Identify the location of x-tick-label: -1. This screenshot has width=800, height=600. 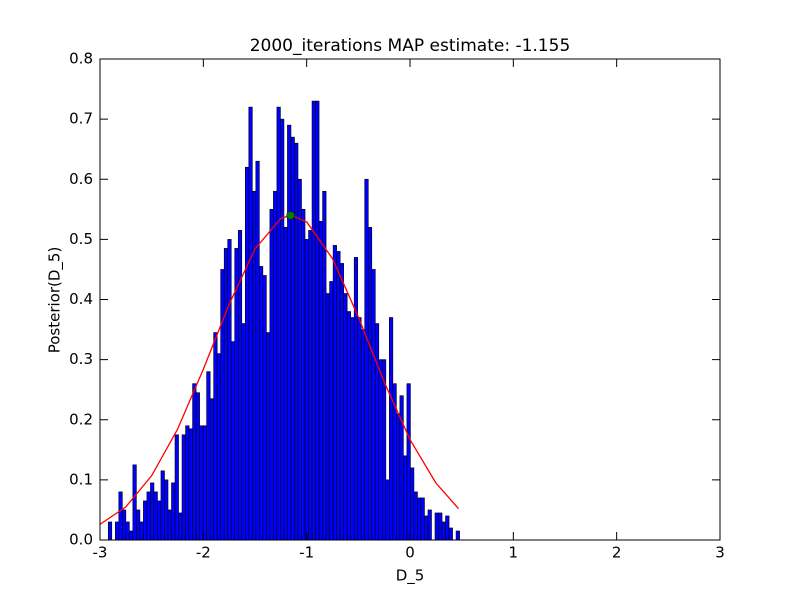
(306, 553).